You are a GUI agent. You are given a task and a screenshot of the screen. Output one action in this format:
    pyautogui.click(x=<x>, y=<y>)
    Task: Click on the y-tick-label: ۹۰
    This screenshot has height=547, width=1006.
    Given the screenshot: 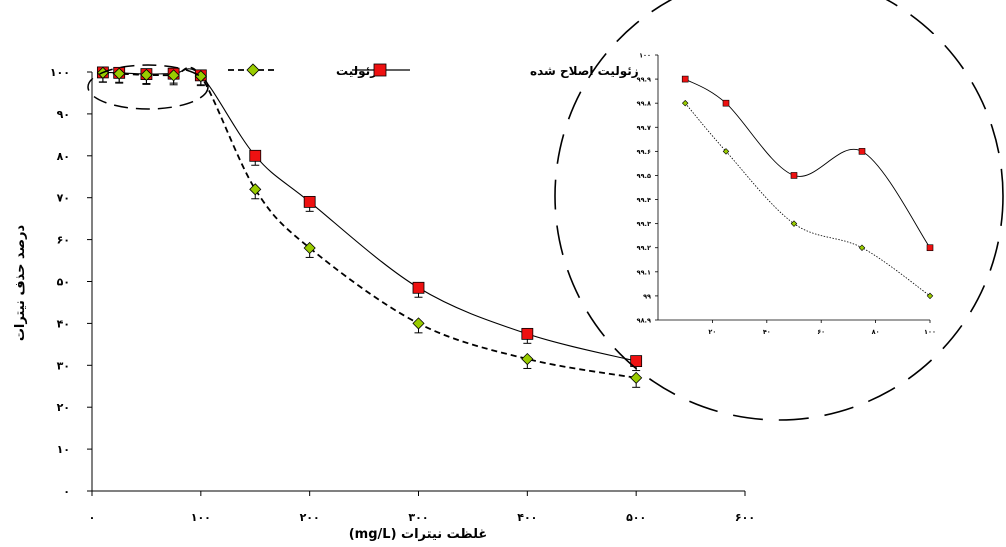 What is the action you would take?
    pyautogui.click(x=63, y=114)
    